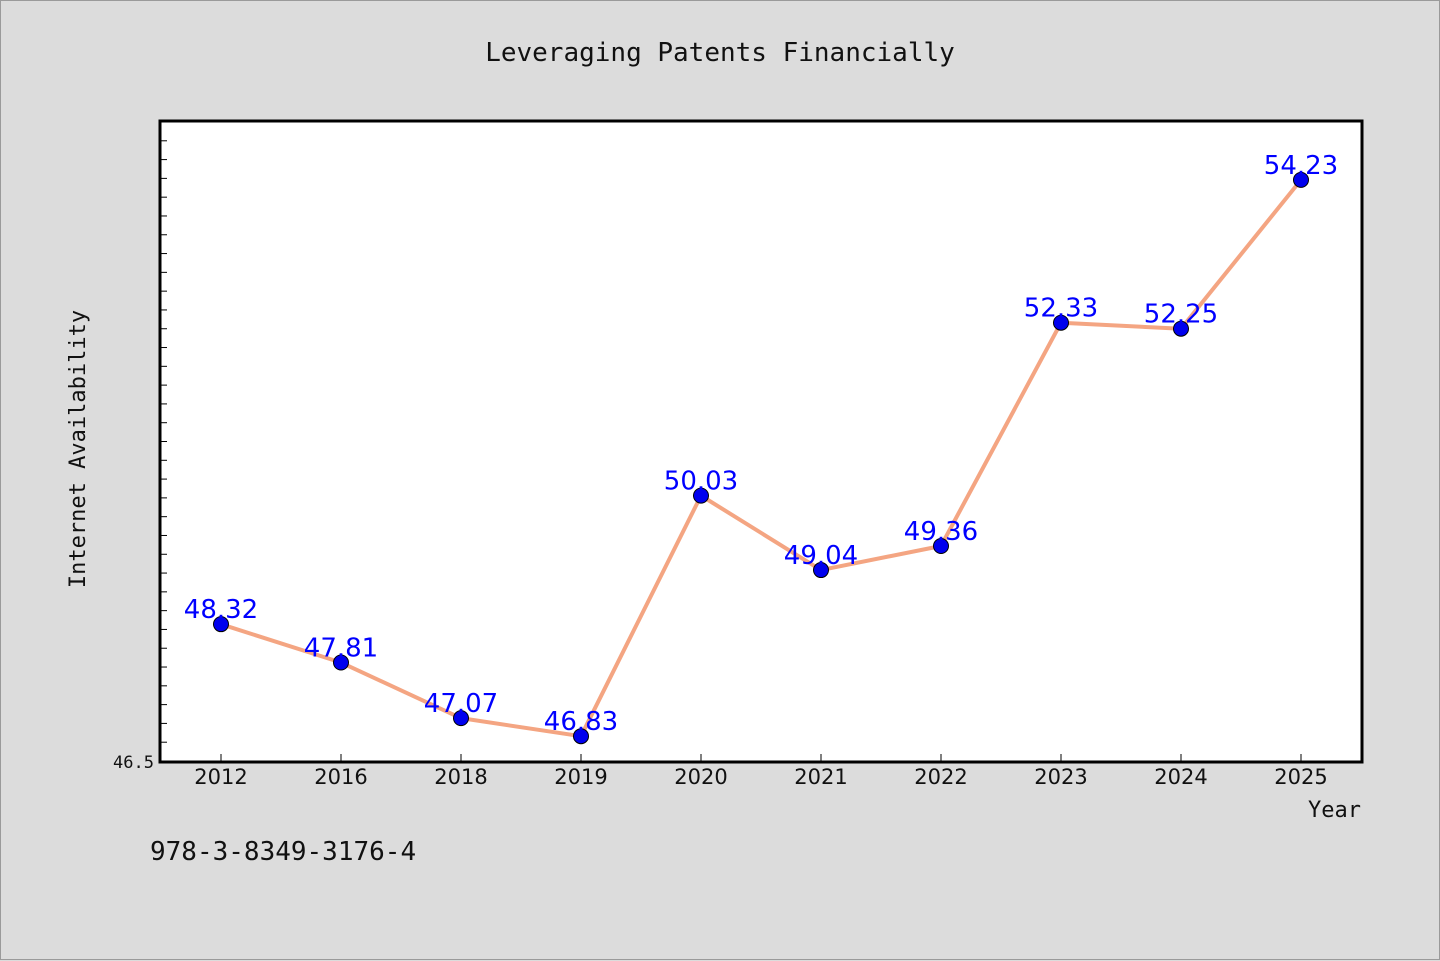  I want to click on data-label: 47.81, so click(341, 649).